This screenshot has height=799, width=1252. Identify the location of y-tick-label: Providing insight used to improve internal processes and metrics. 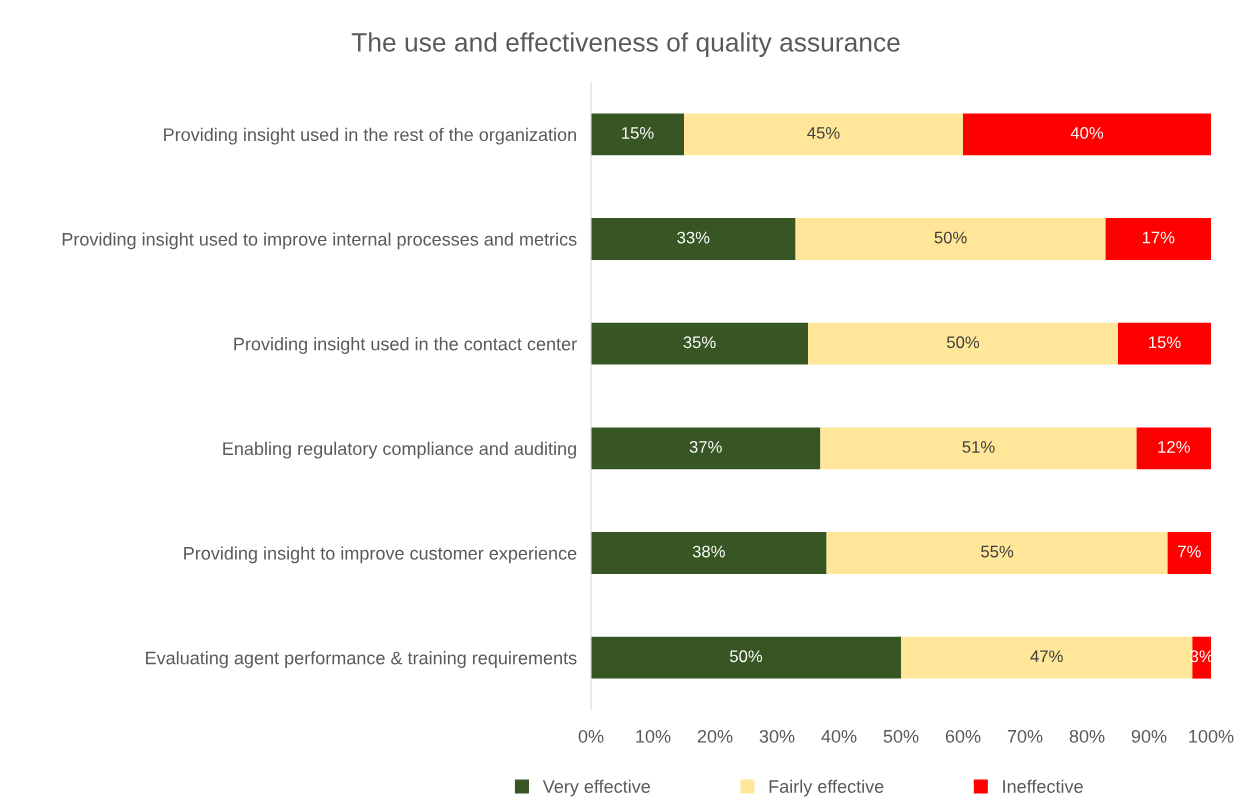
(319, 241).